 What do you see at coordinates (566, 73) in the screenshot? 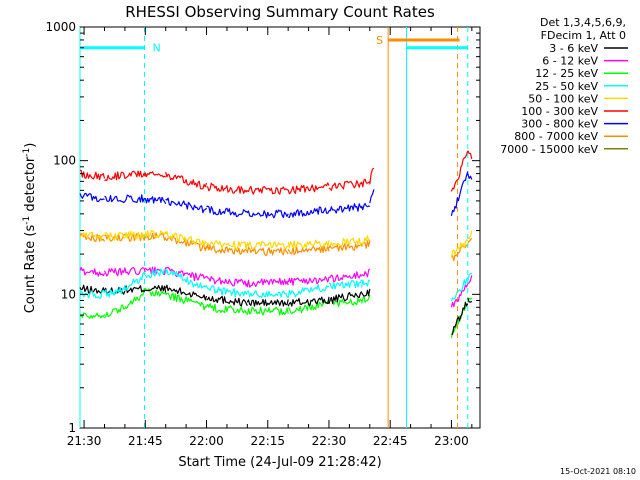
I see `legend-entry-label: 12 - 25 keV` at bounding box center [566, 73].